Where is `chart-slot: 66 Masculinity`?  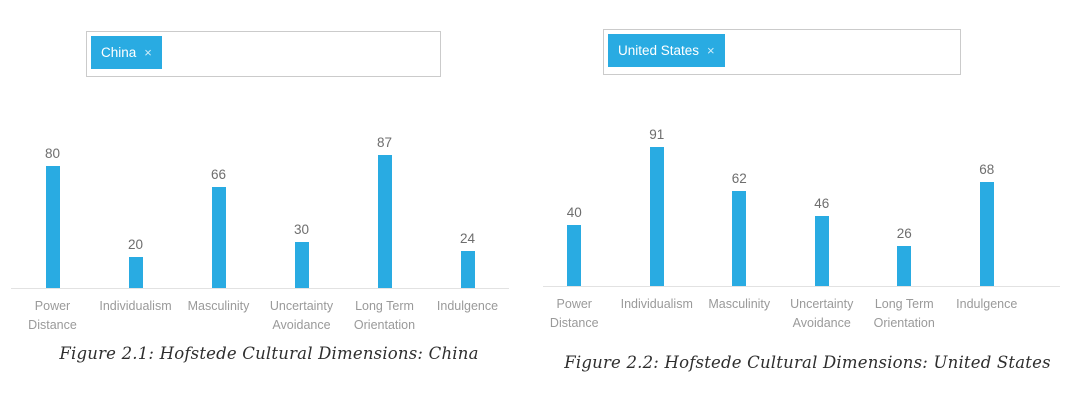
chart-slot: 66 Masculinity is located at coordinates (218, 230).